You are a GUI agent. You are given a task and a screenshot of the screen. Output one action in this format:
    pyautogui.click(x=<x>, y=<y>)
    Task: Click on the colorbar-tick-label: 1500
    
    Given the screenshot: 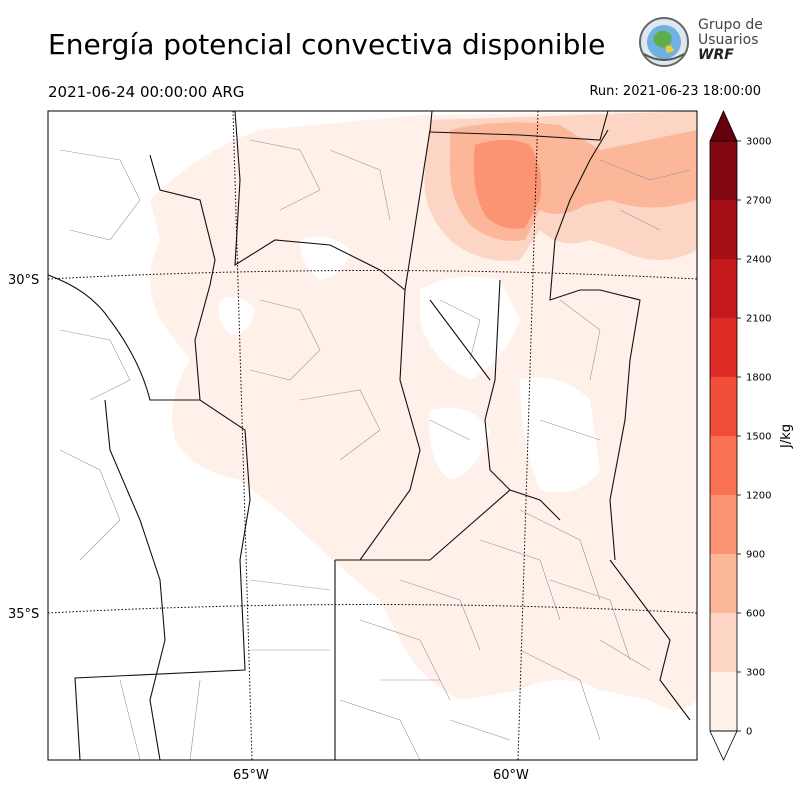 What is the action you would take?
    pyautogui.click(x=758, y=437)
    